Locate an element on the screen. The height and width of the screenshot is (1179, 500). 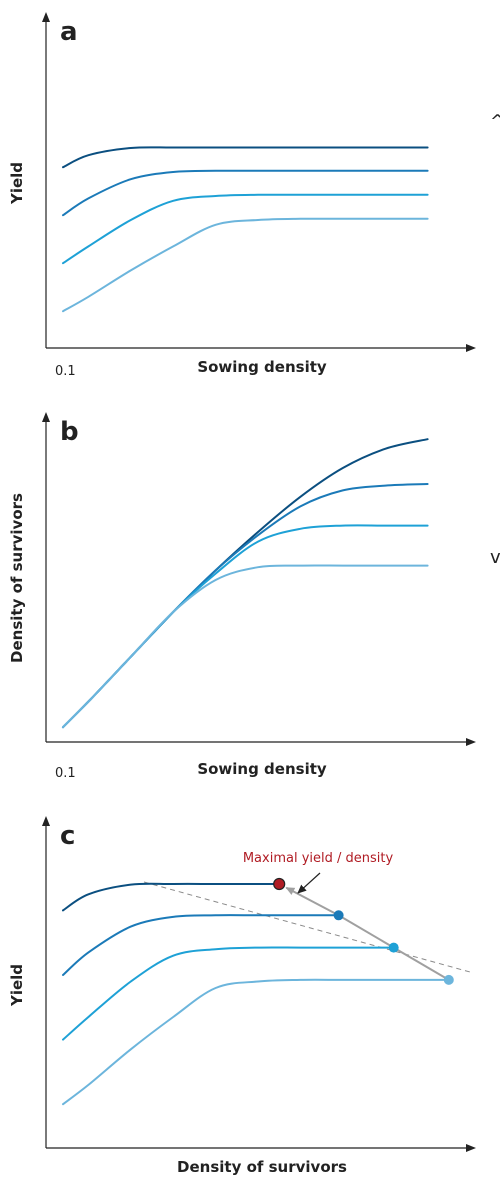
x-tick-label-b: 0.1 is located at coordinates (65, 773).